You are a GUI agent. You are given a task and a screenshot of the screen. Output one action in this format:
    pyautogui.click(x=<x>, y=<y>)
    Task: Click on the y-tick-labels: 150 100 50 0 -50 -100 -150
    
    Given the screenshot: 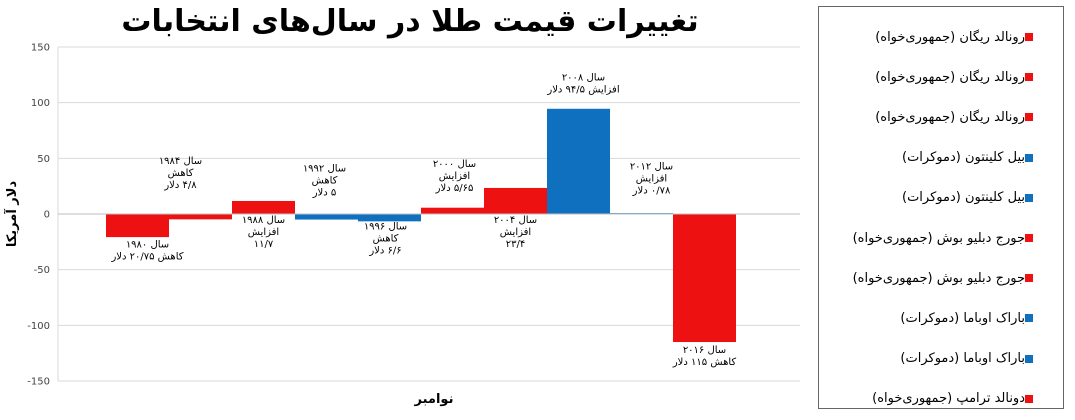 What is the action you would take?
    pyautogui.click(x=38, y=215)
    